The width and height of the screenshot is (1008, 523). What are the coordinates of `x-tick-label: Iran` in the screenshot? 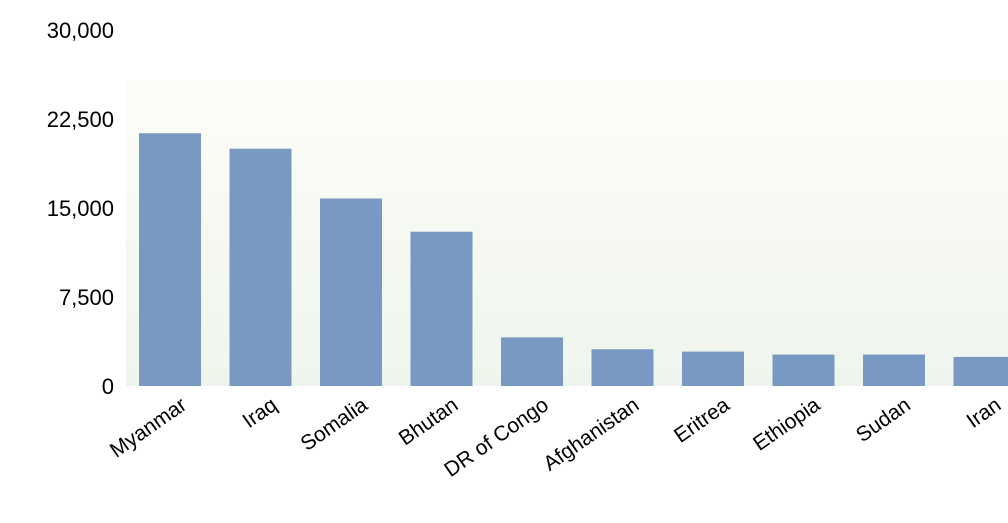 It's located at (984, 413).